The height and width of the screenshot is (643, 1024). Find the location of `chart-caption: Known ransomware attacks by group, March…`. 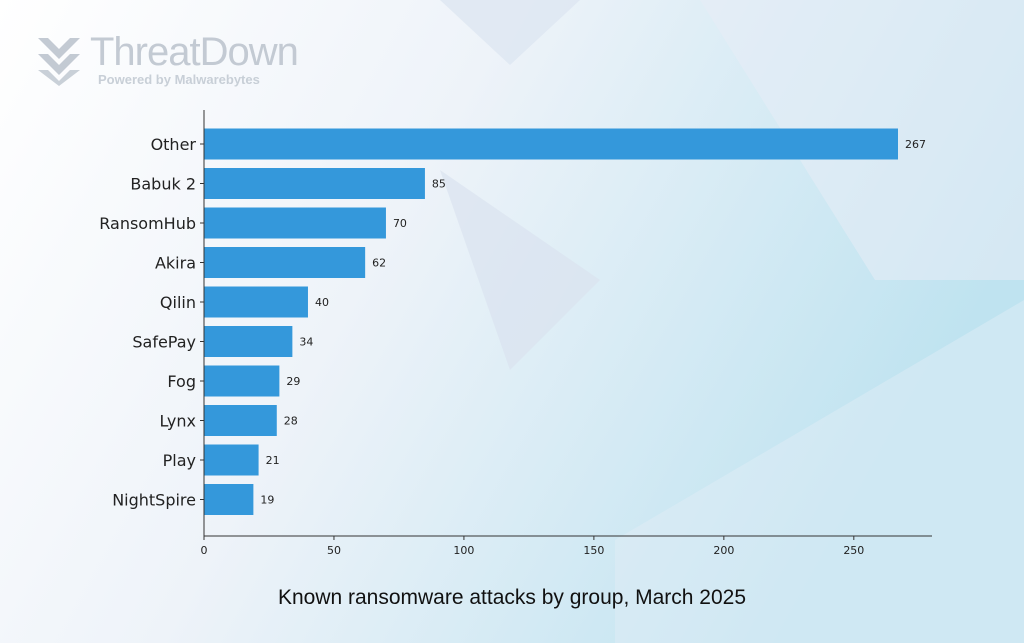

chart-caption: Known ransomware attacks by group, March… is located at coordinates (512, 597).